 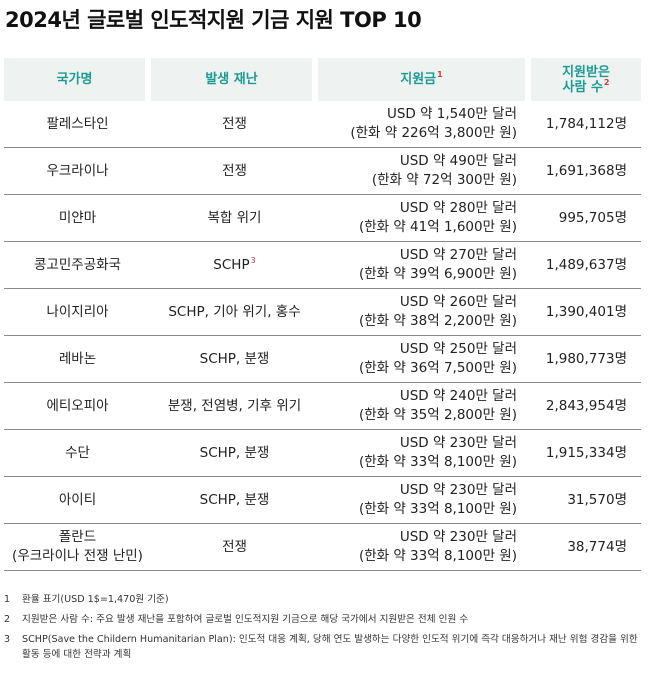 I want to click on header-people: 지원받은 사람 수2, so click(x=586, y=79).